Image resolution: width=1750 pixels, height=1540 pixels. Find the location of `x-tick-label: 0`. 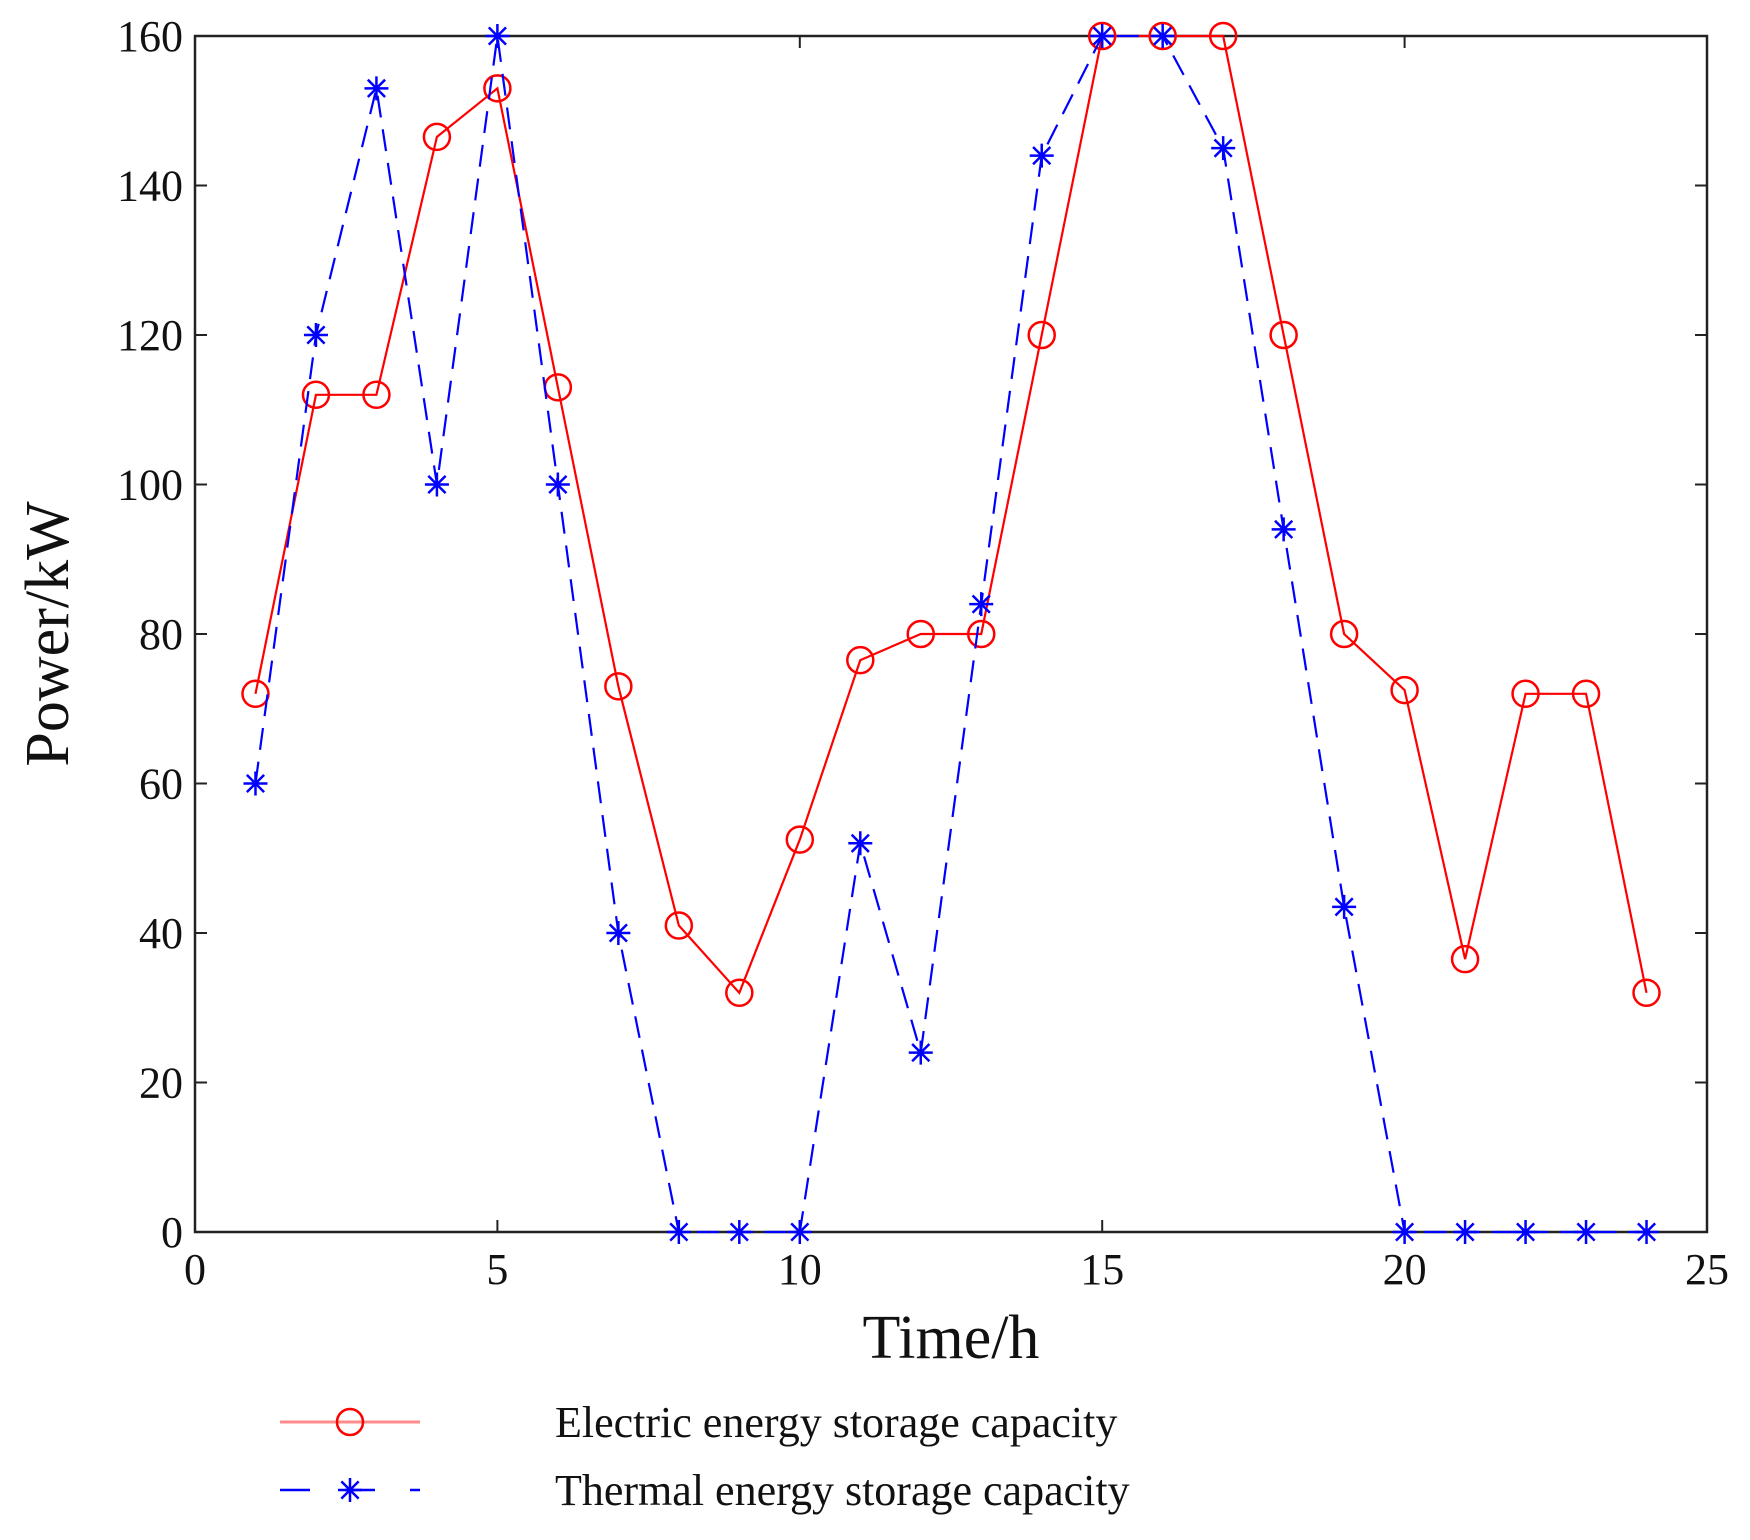

x-tick-label: 0 is located at coordinates (195, 1269).